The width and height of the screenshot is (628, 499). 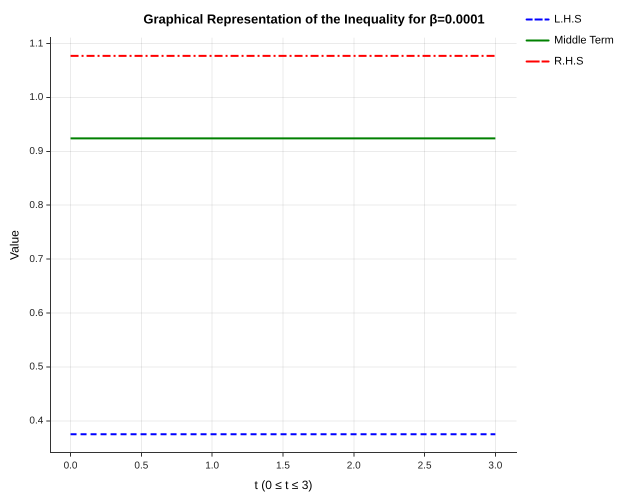 What do you see at coordinates (283, 485) in the screenshot?
I see `x-axis-title: t (0 ≤ t ≤ 3)` at bounding box center [283, 485].